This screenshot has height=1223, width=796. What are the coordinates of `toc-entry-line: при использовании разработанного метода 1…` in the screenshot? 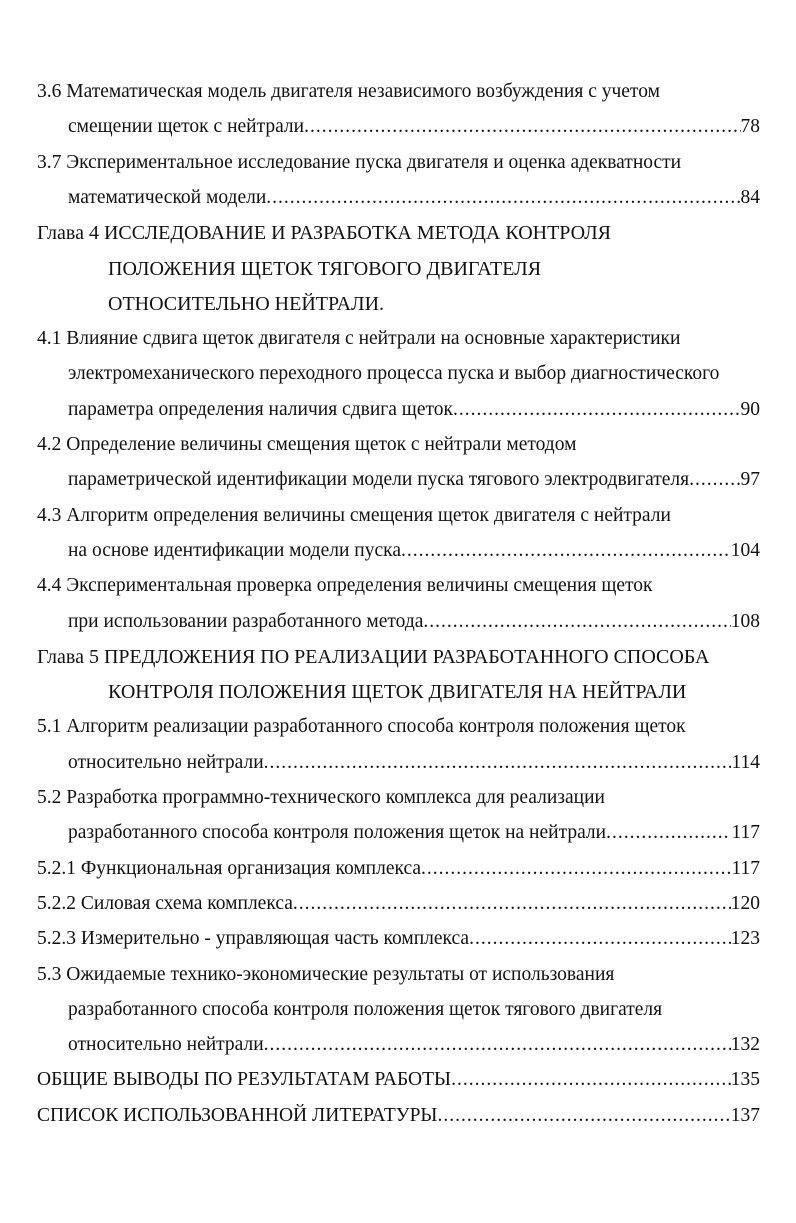 It's located at (414, 622).